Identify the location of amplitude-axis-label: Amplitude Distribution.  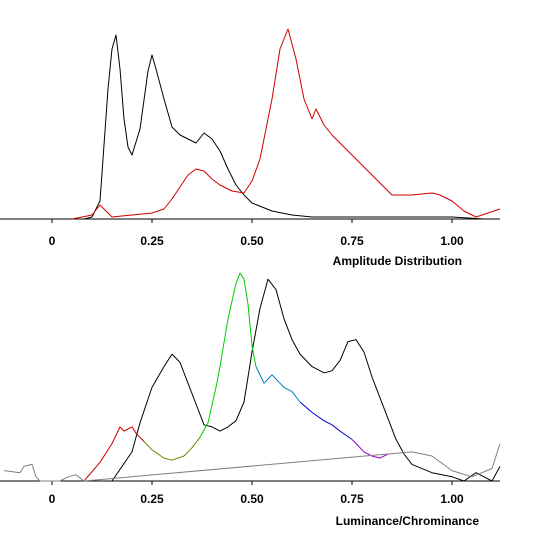
(397, 261).